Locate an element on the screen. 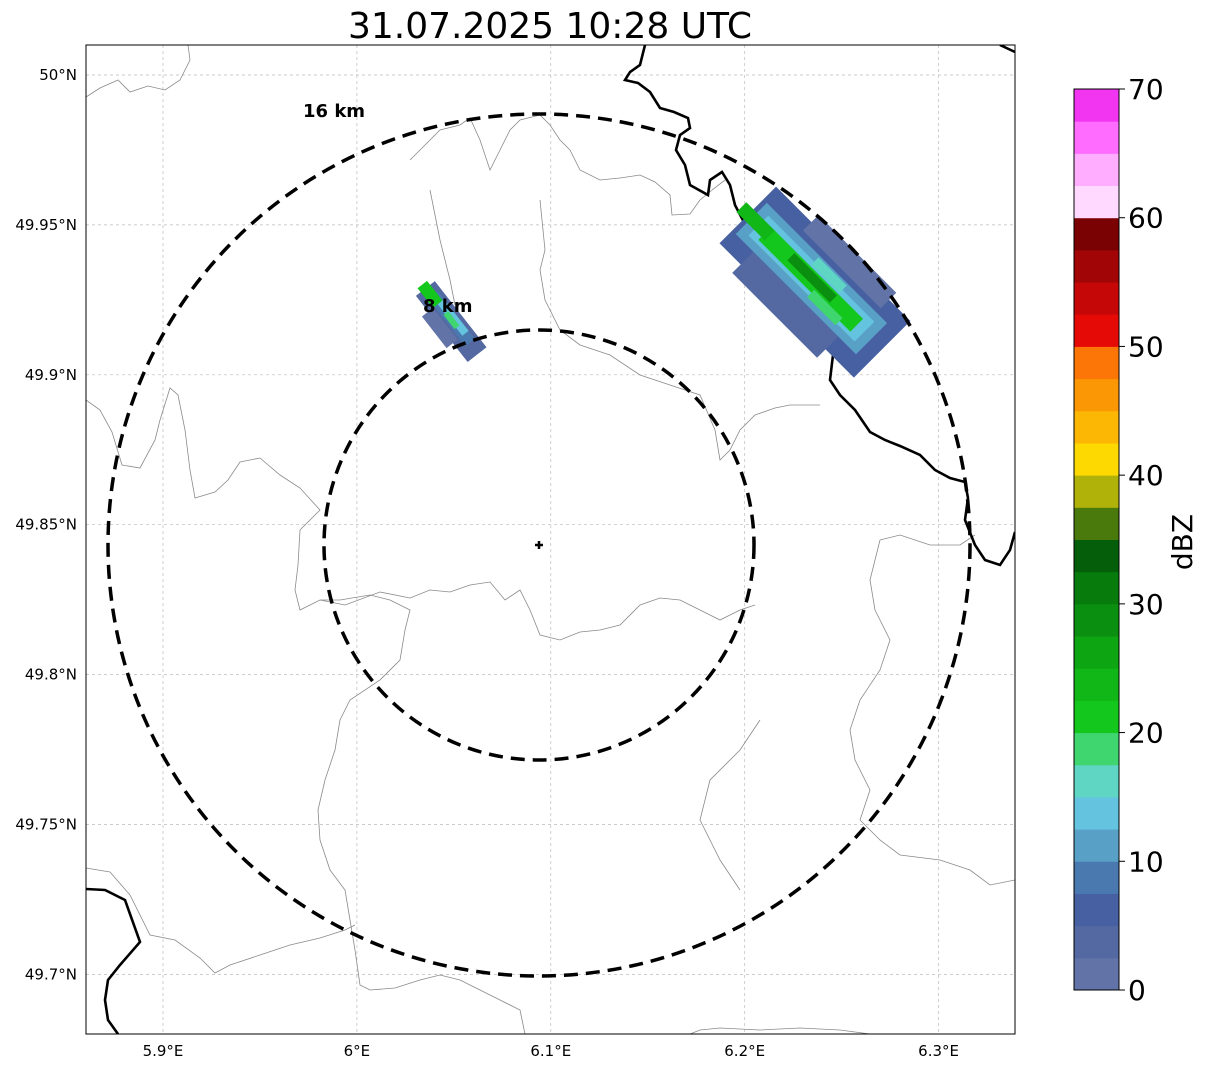  lat-tick-label: 49.7°N is located at coordinates (51, 974).